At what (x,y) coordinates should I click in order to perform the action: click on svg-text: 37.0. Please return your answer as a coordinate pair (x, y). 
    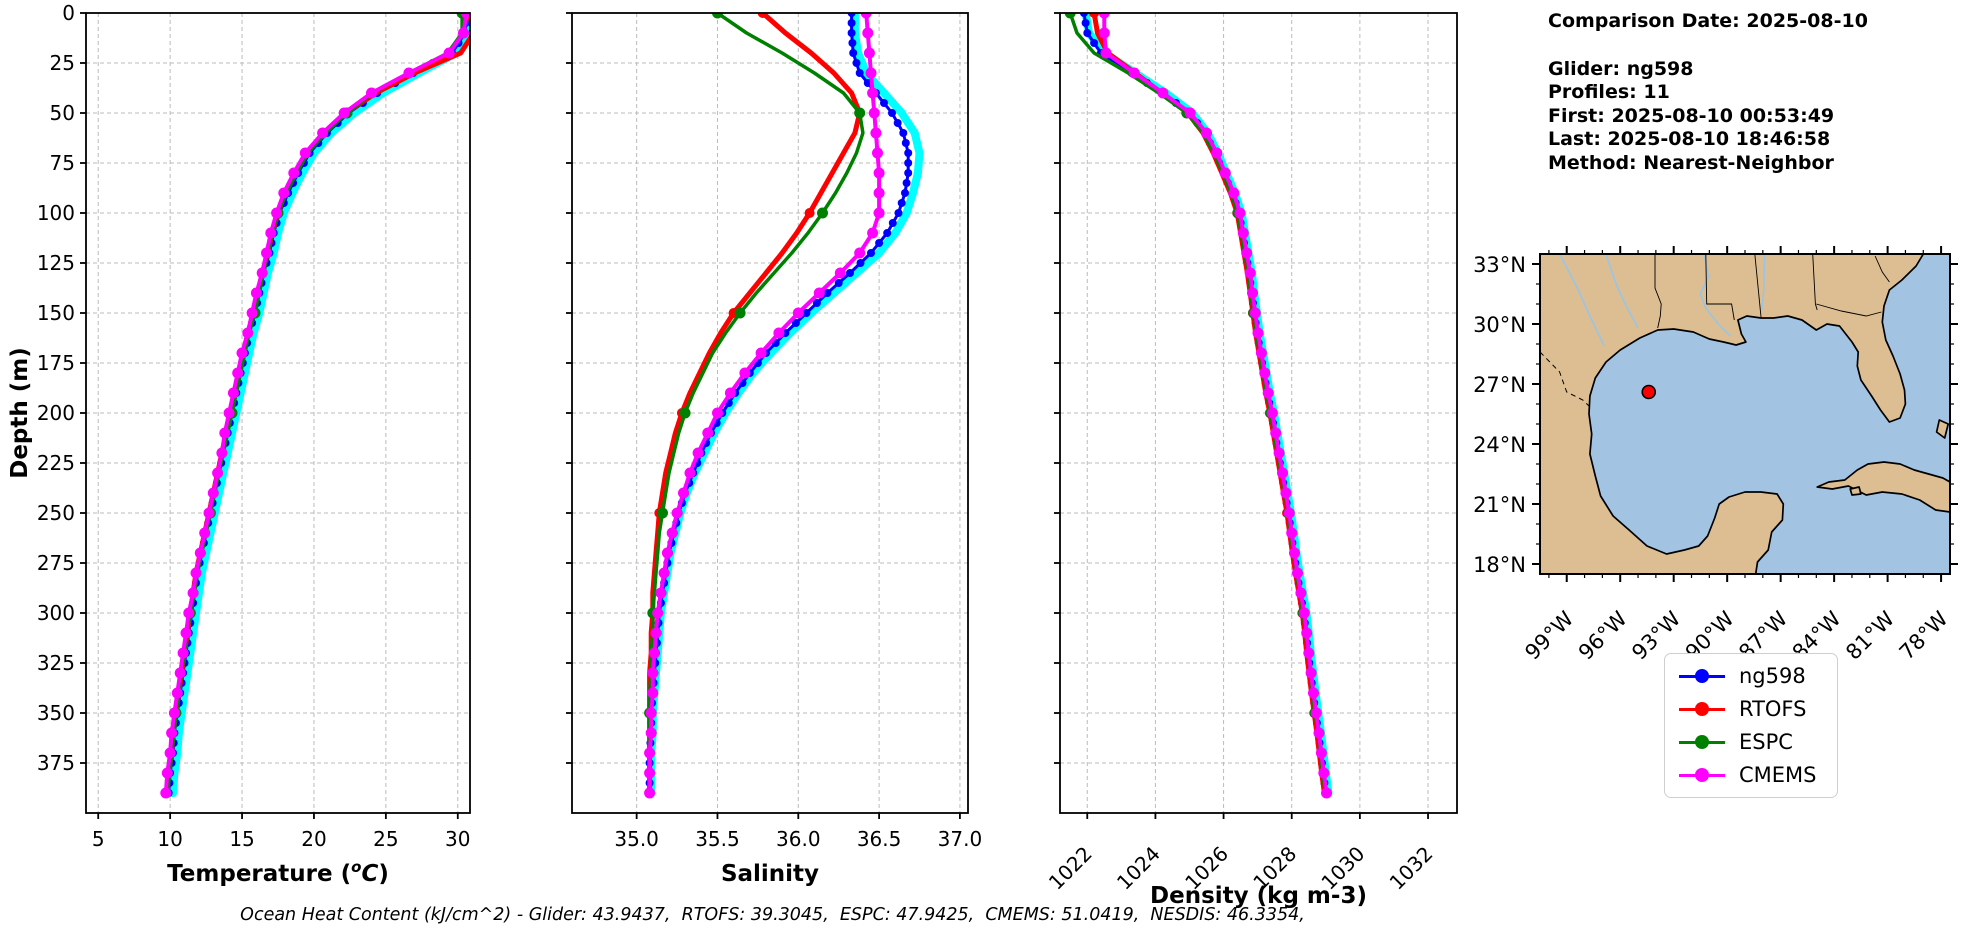
    Looking at the image, I should click on (960, 839).